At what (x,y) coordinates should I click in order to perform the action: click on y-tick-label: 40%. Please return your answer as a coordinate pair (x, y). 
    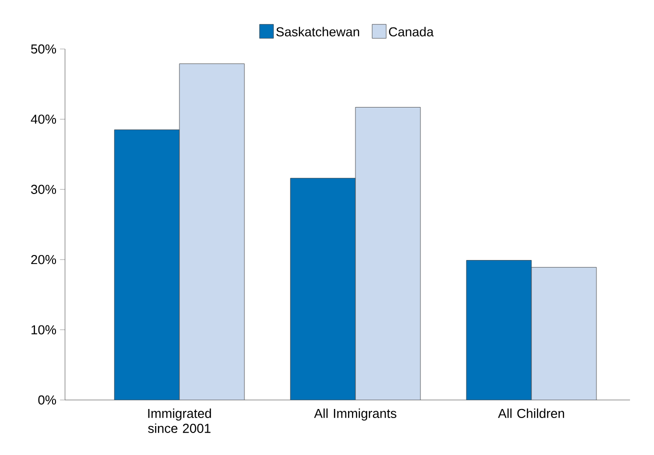
    Looking at the image, I should click on (43, 119).